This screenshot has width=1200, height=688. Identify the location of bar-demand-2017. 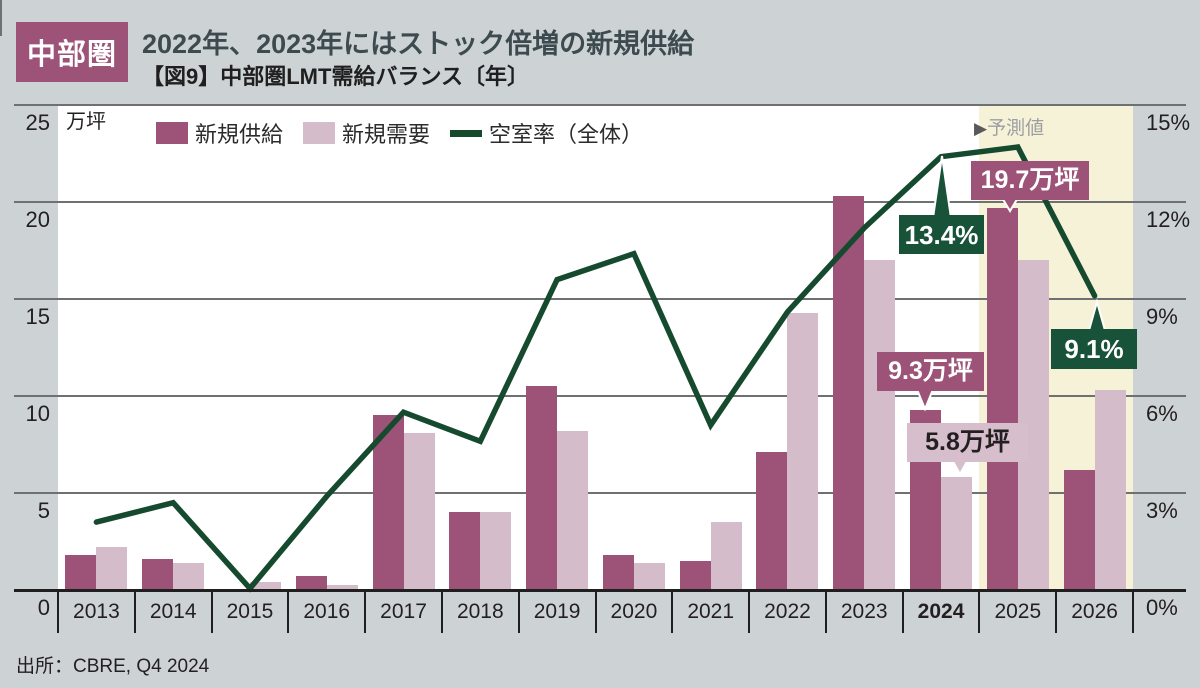
(419, 511).